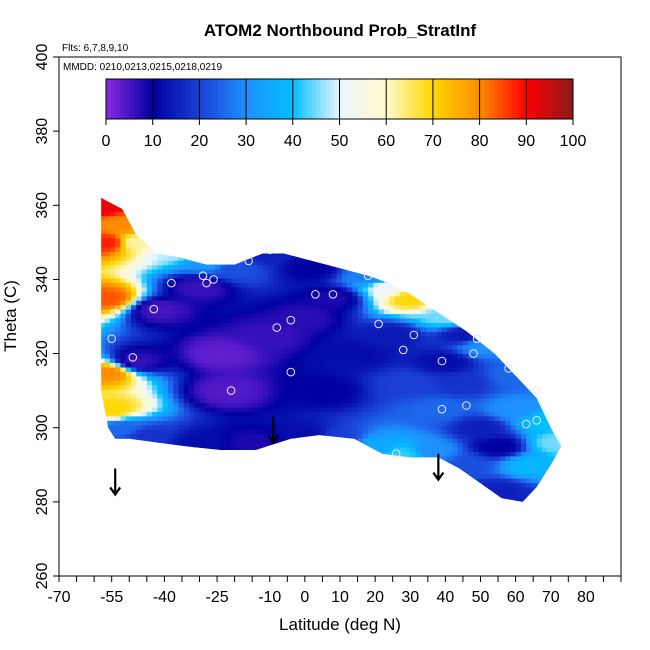  What do you see at coordinates (95, 48) in the screenshot?
I see `flights-note: Flts: 6,7,8,9,10` at bounding box center [95, 48].